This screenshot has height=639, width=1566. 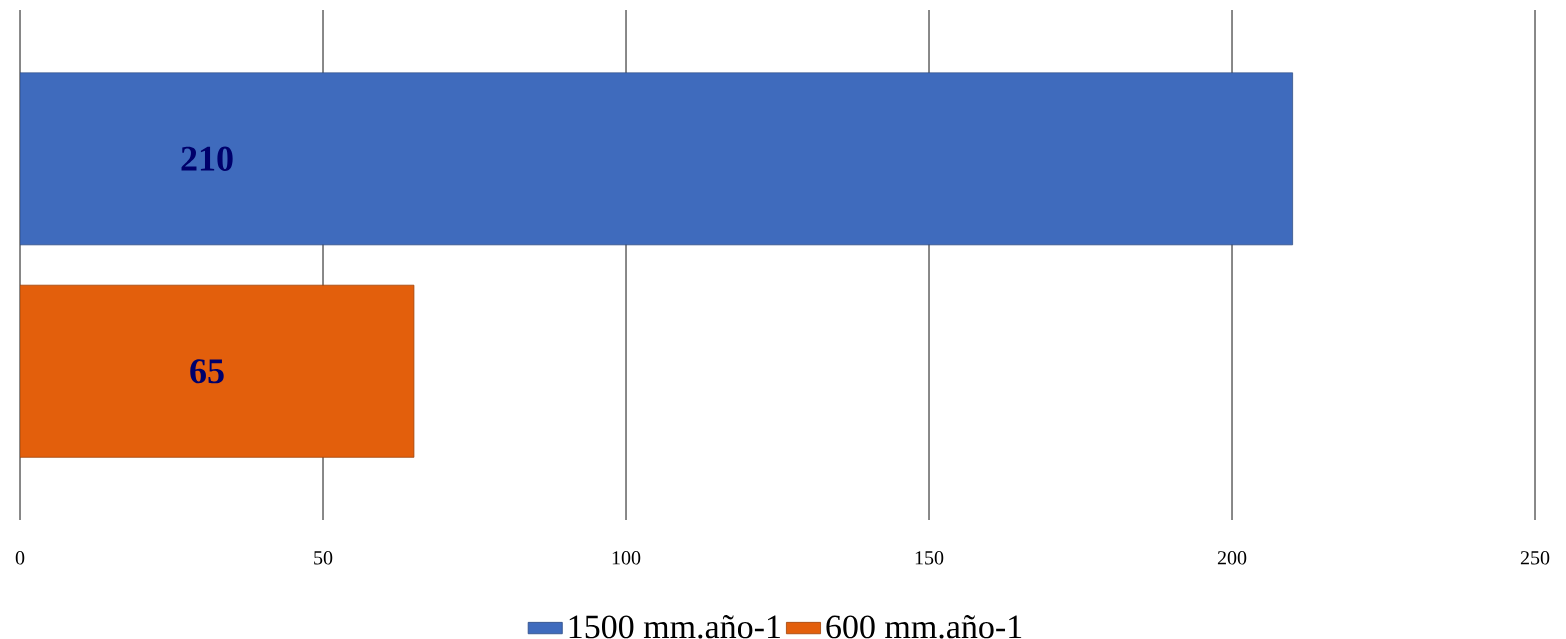 What do you see at coordinates (323, 558) in the screenshot?
I see `x-tick-label: 50` at bounding box center [323, 558].